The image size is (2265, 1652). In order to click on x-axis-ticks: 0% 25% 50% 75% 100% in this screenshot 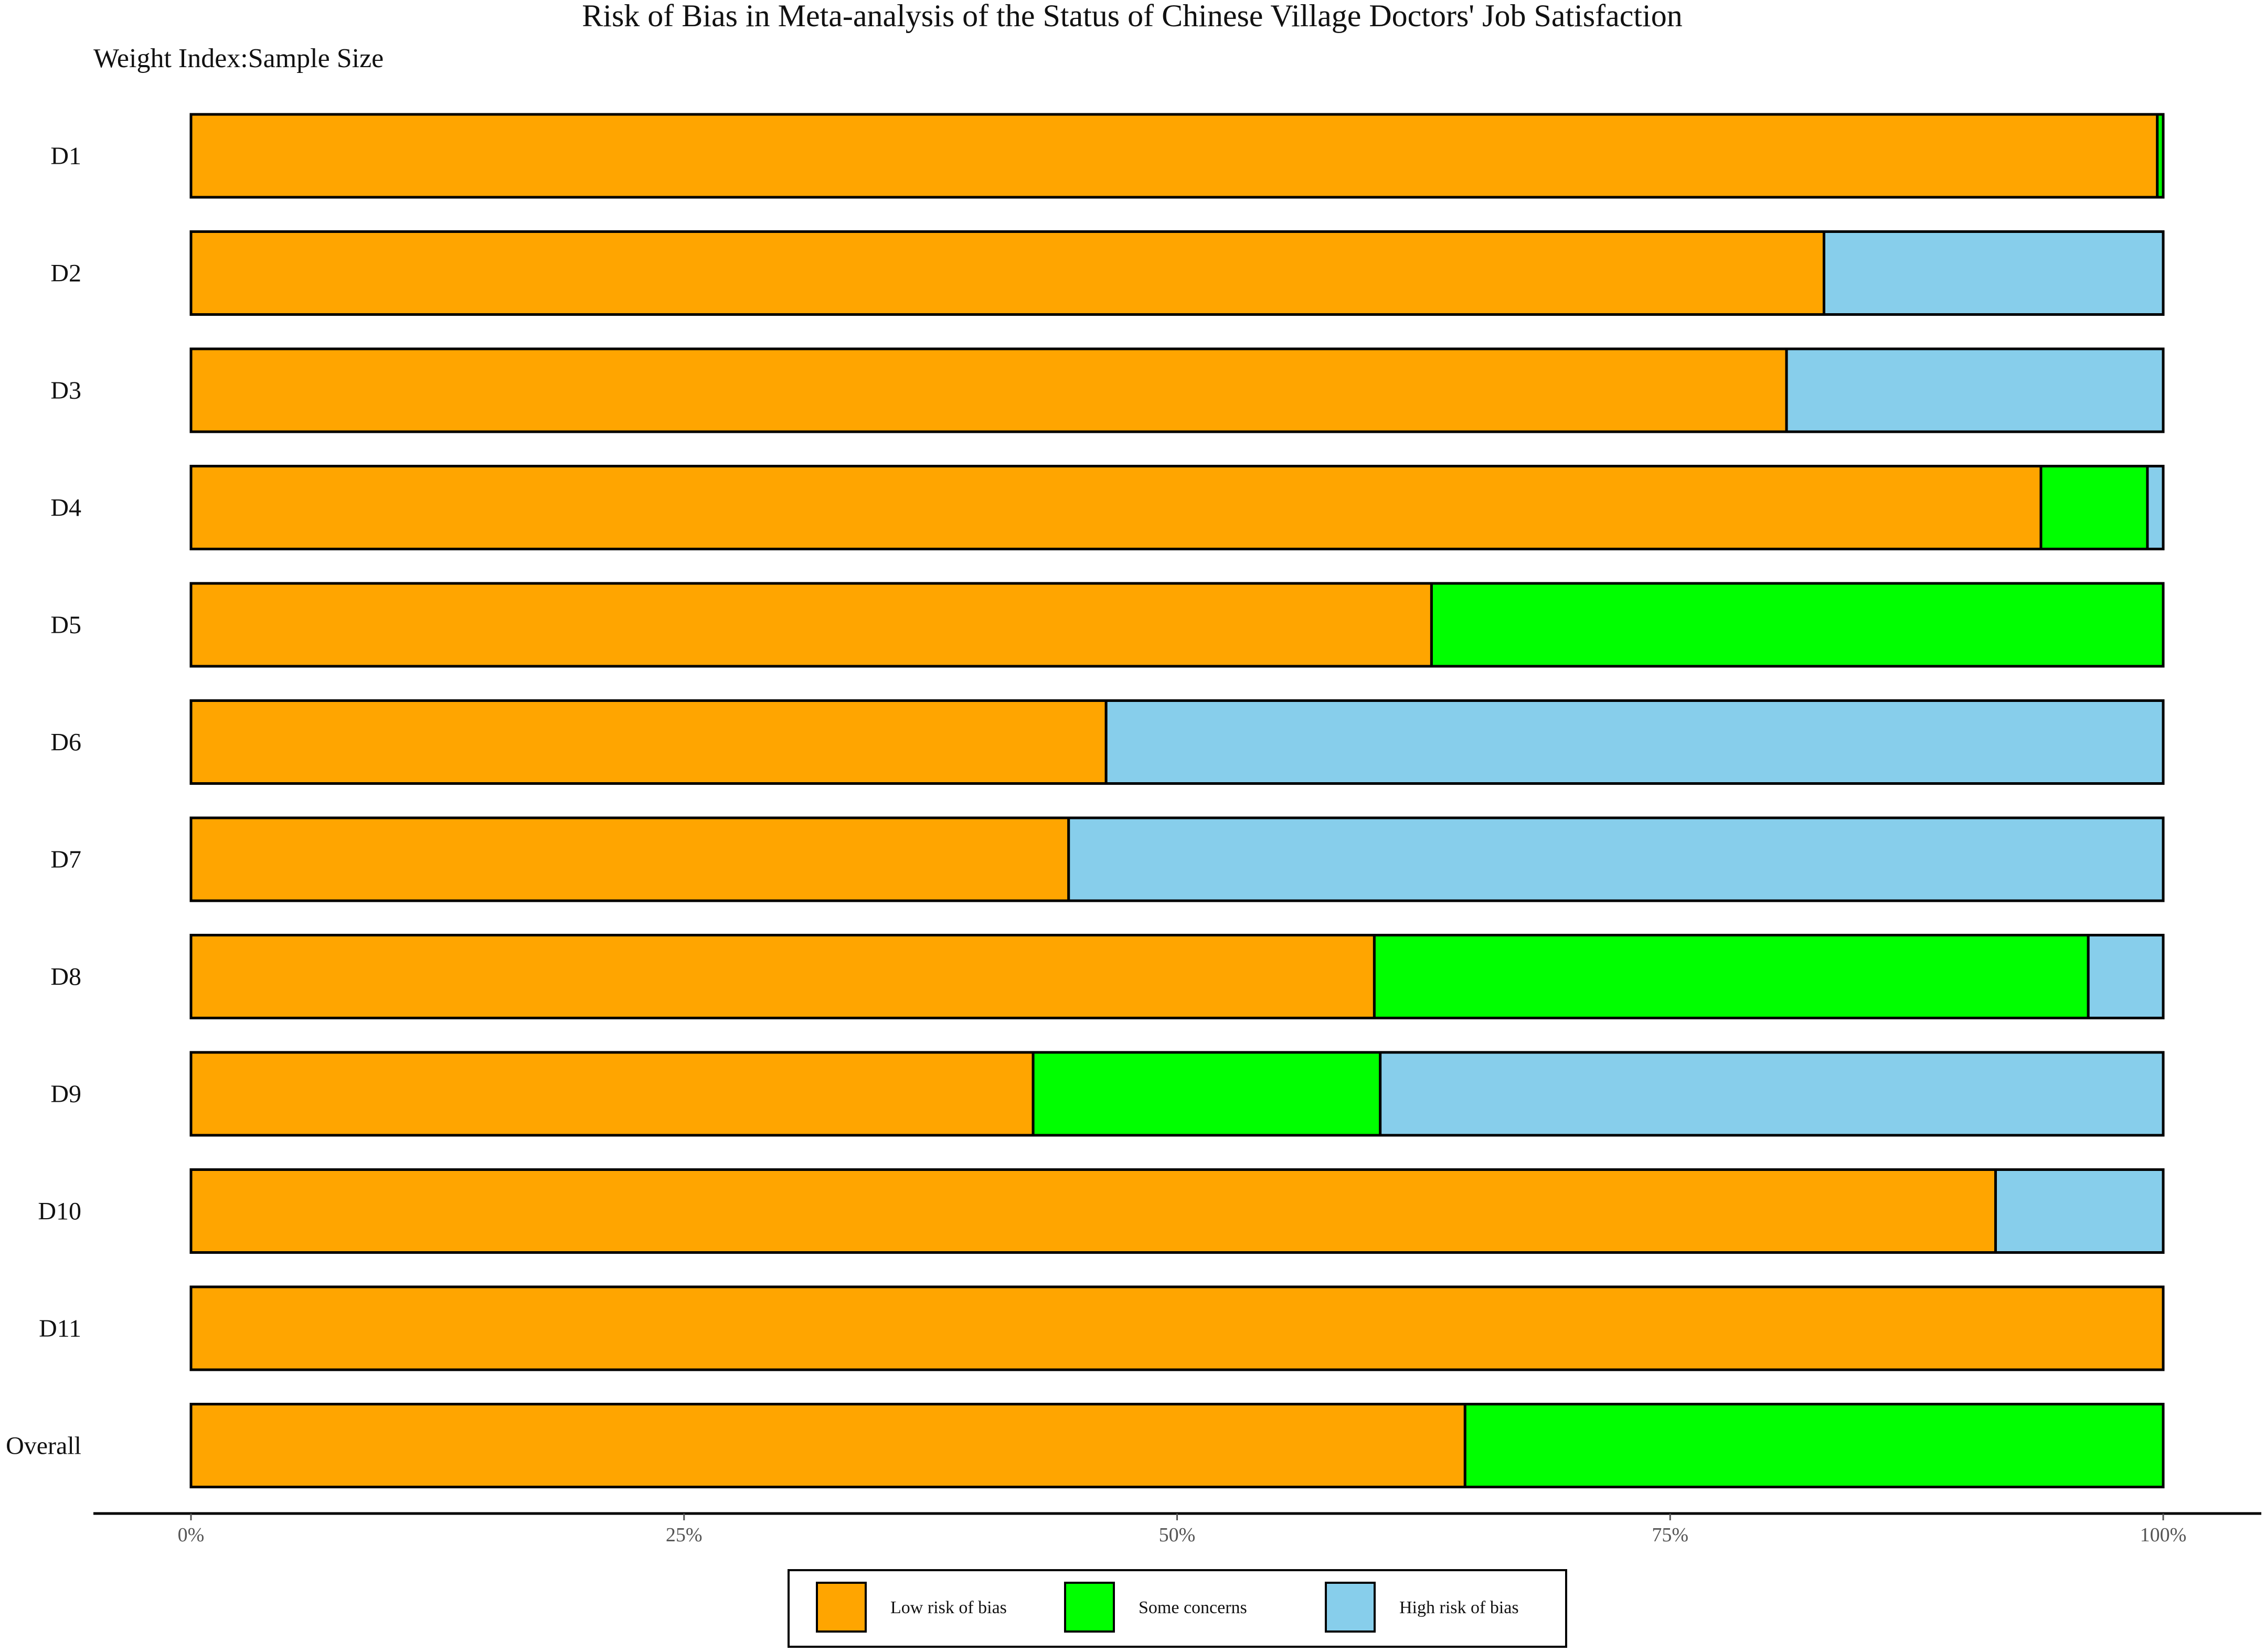, I will do `click(1182, 1530)`.